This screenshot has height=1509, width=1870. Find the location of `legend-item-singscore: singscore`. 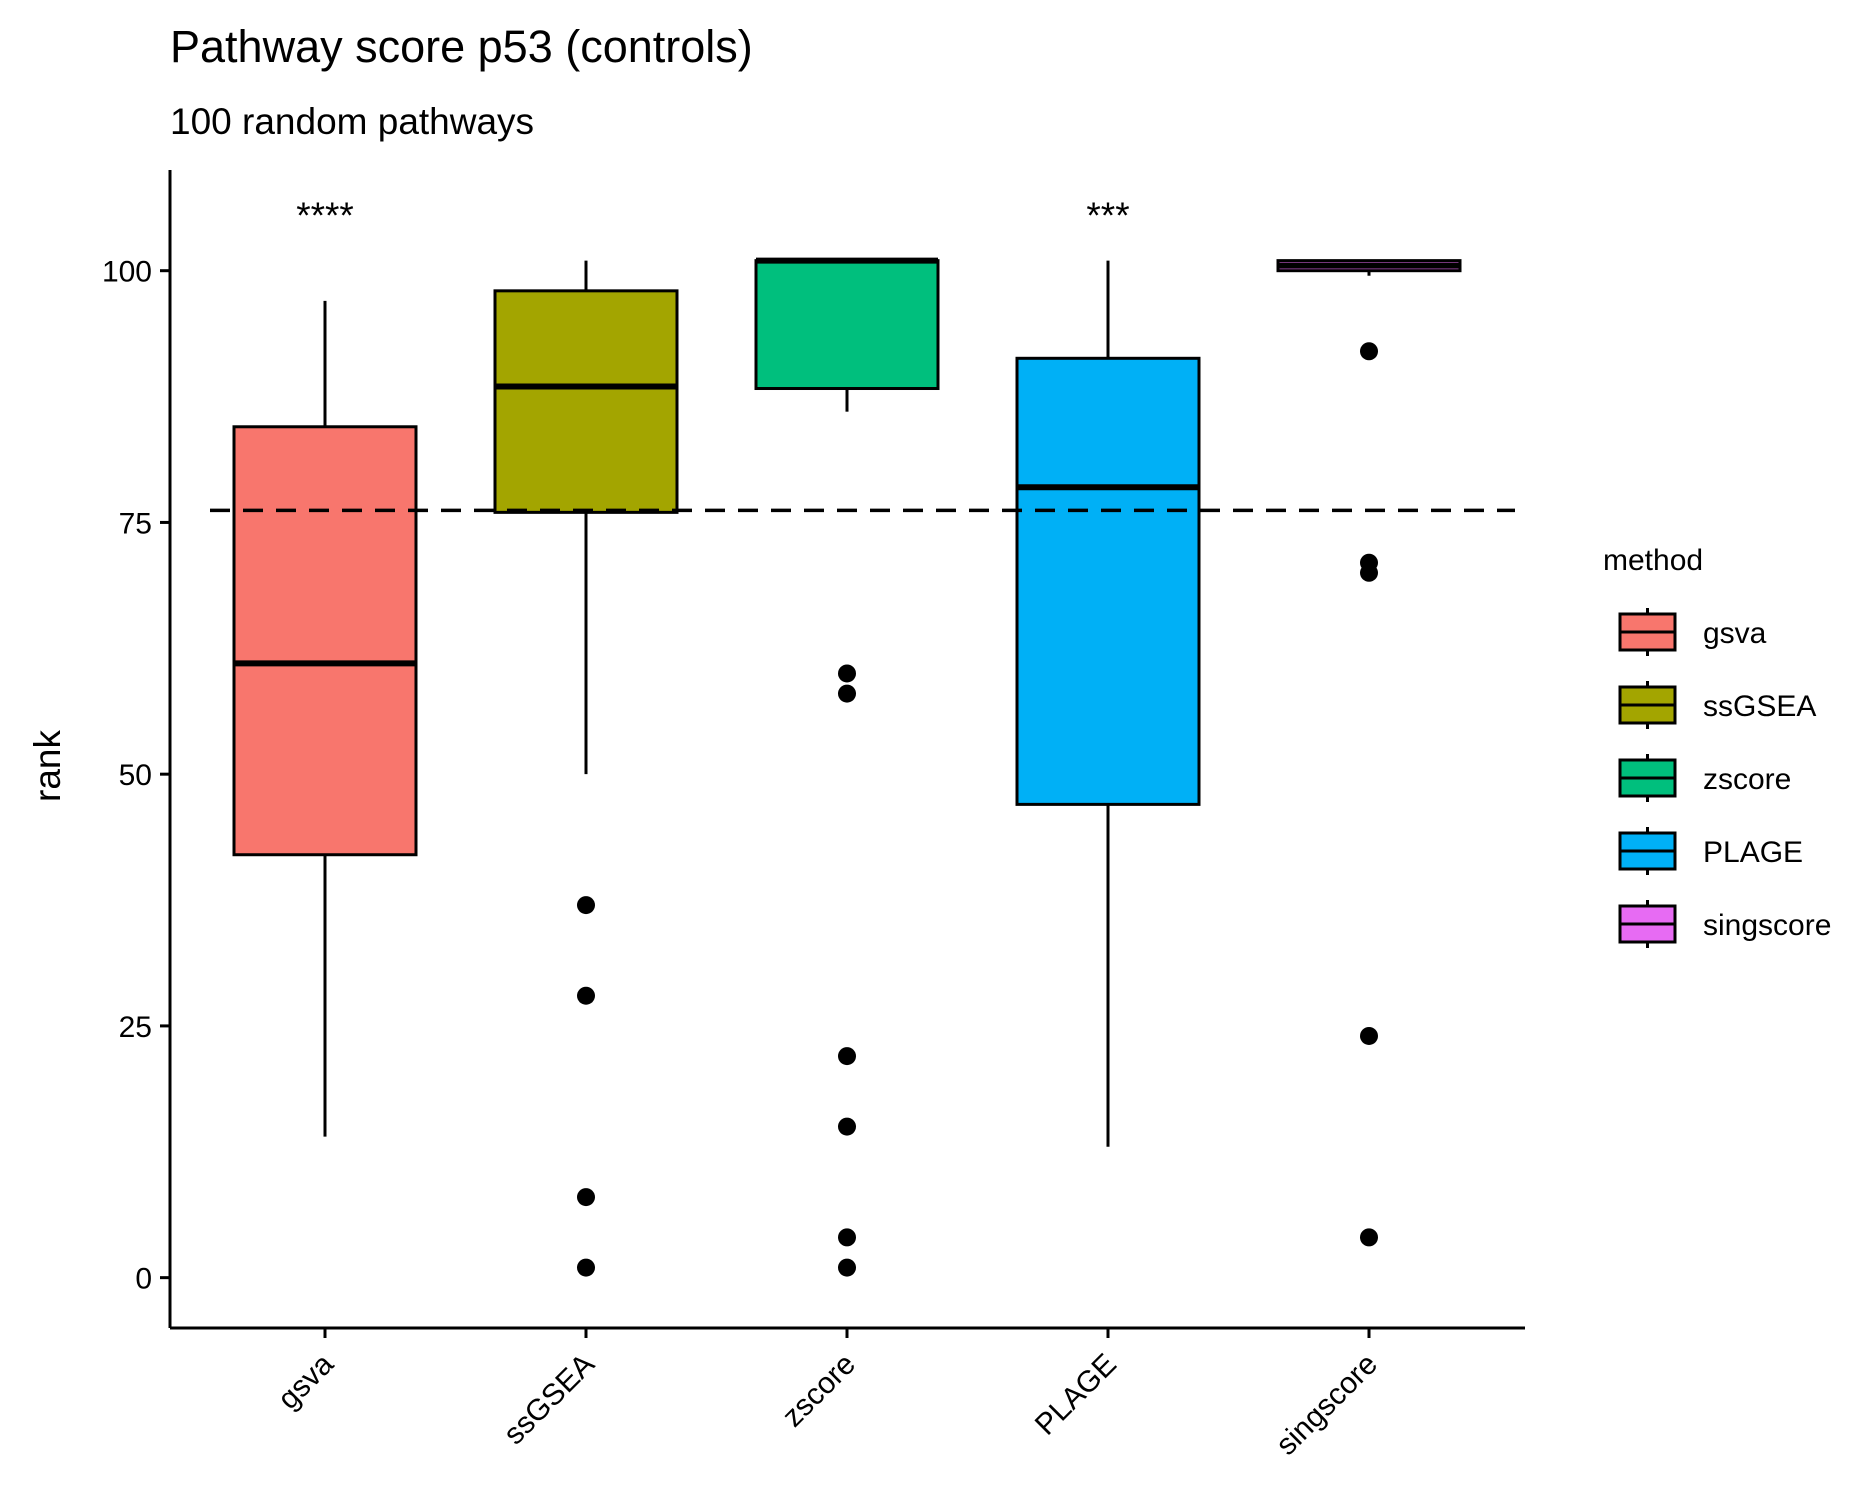

legend-item-singscore: singscore is located at coordinates (1724, 924).